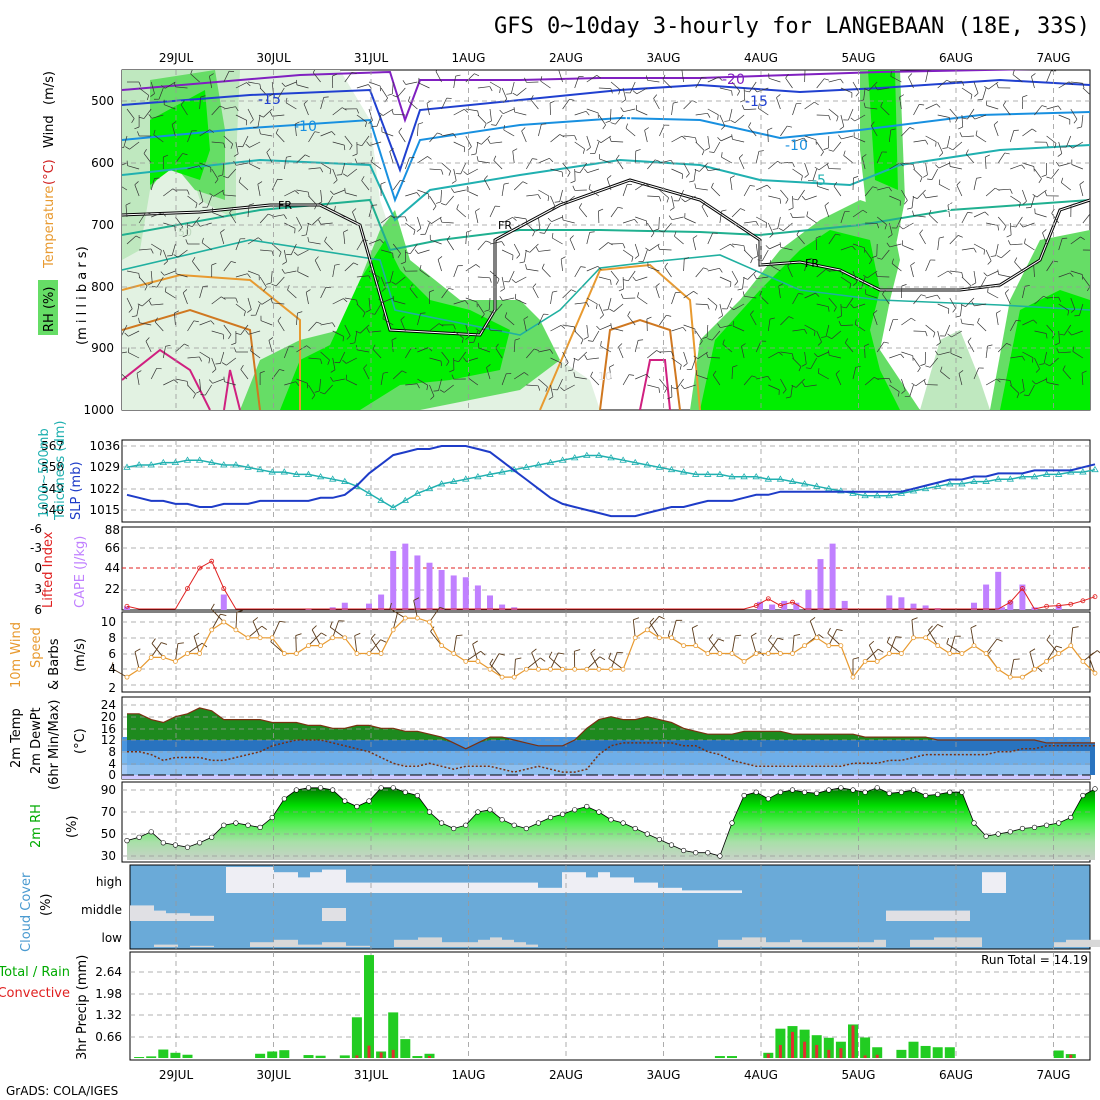 Image resolution: width=1100 pixels, height=1100 pixels. What do you see at coordinates (102, 163) in the screenshot?
I see `pressure-level-label: 600` at bounding box center [102, 163].